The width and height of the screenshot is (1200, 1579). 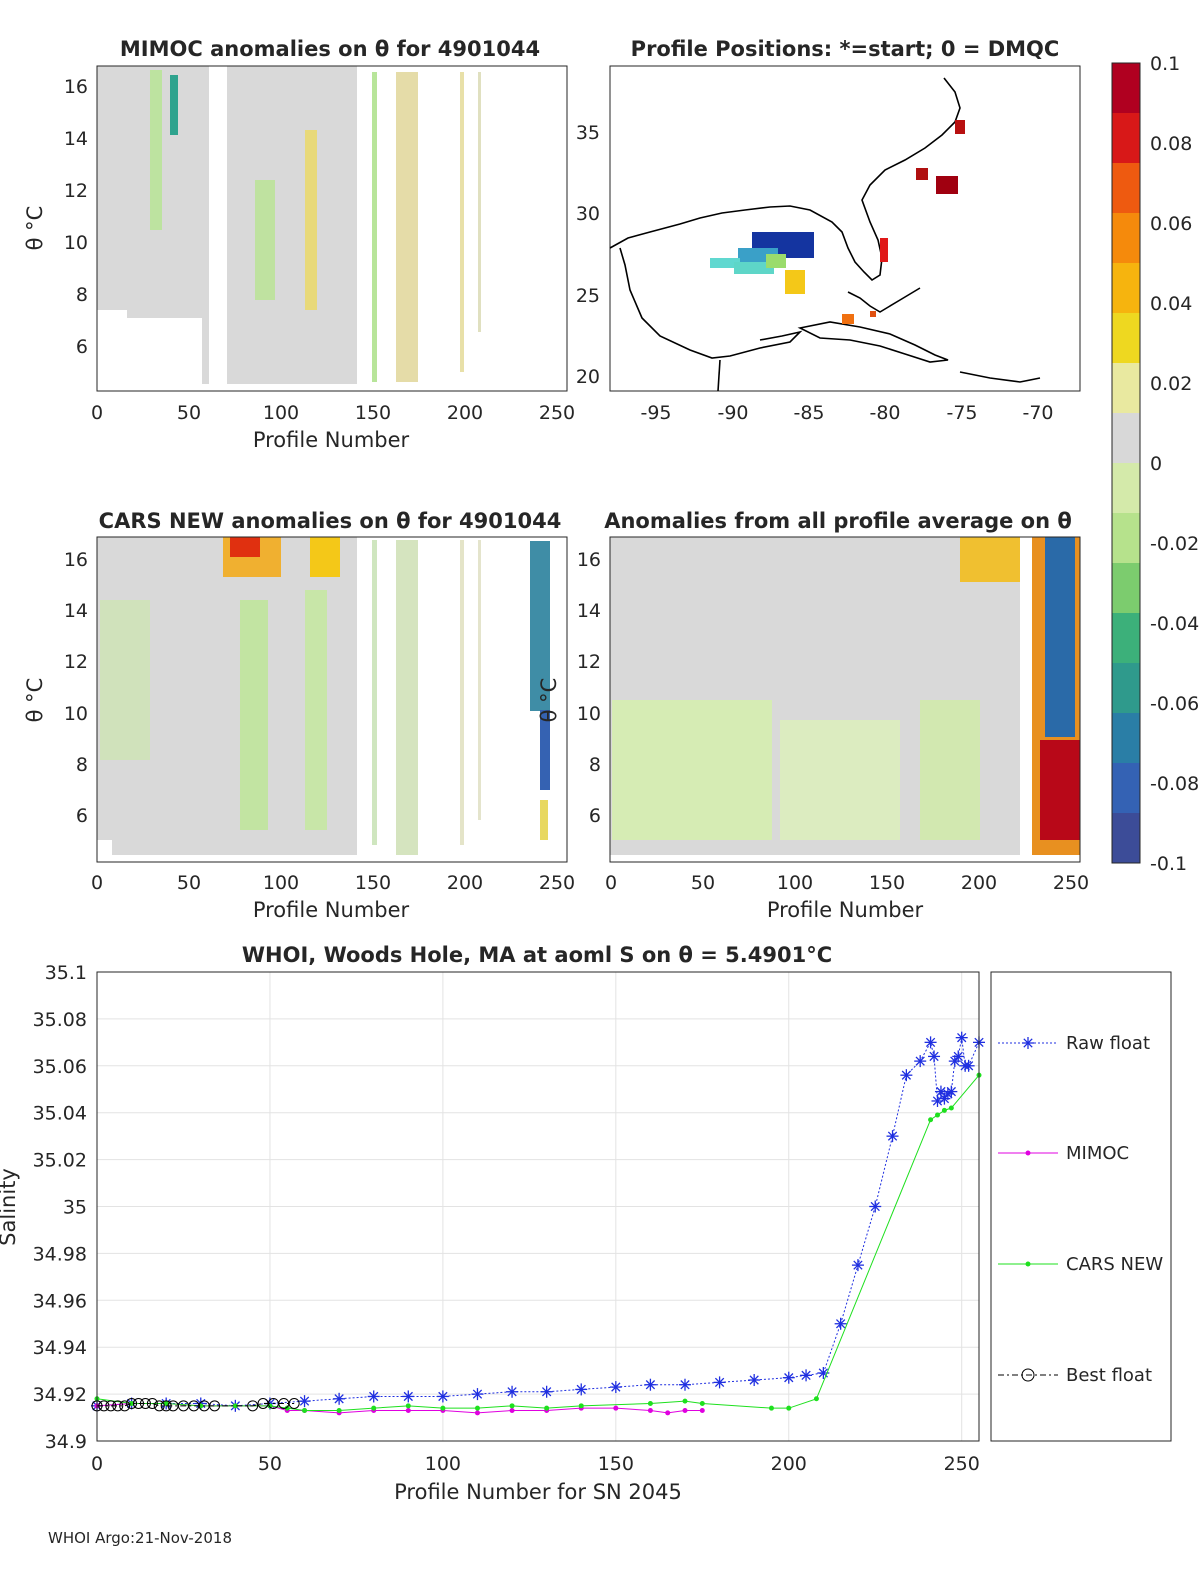 What do you see at coordinates (1156, 464) in the screenshot?
I see `colorbar-tick-label: 0` at bounding box center [1156, 464].